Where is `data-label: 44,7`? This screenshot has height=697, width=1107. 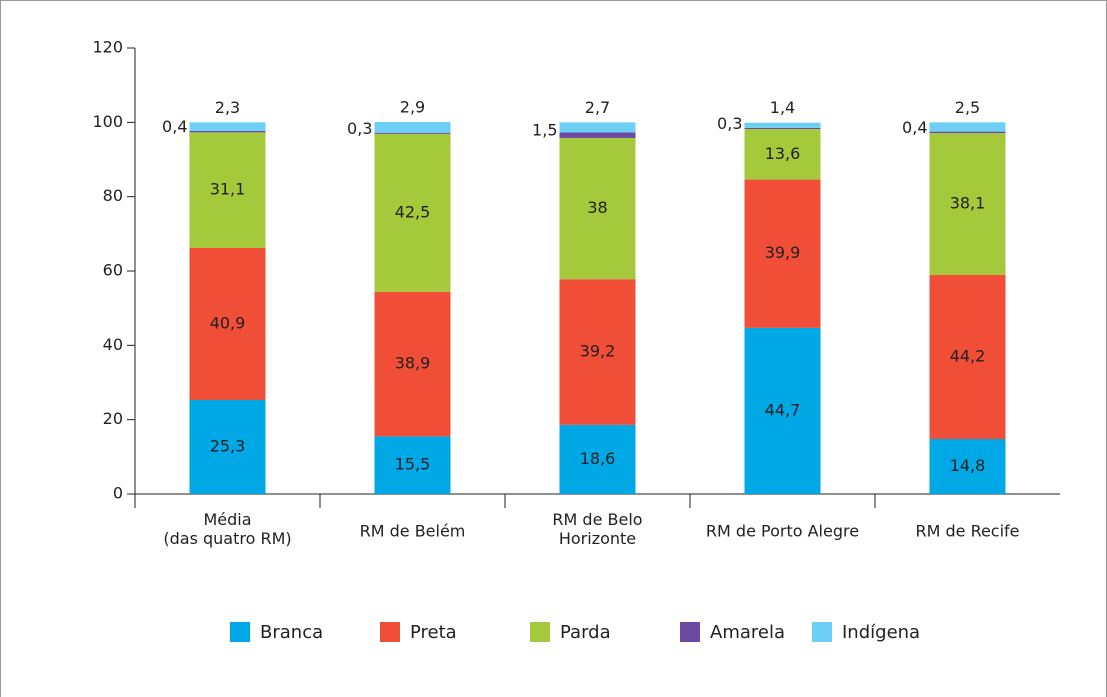 data-label: 44,7 is located at coordinates (783, 409).